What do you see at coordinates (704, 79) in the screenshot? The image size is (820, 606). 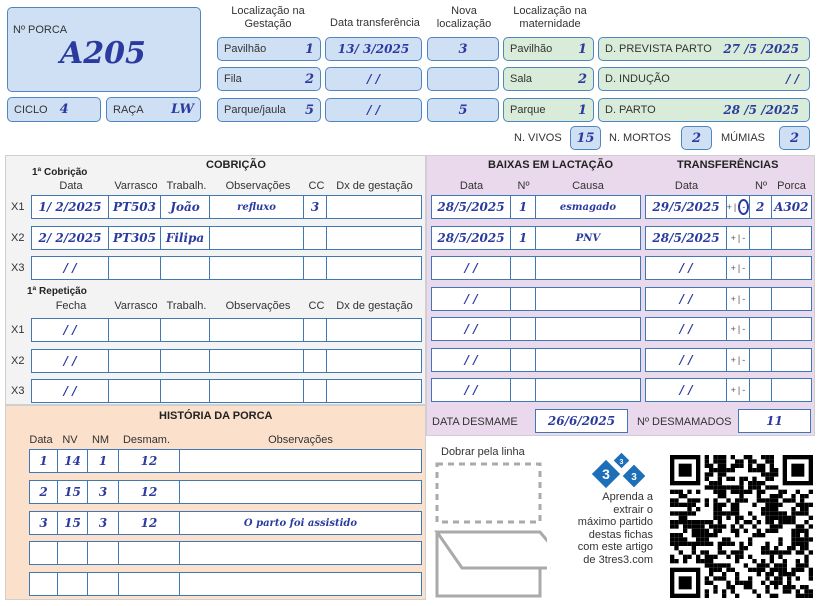 I see `maternity-date-field: D. INDUÇÃO / /` at bounding box center [704, 79].